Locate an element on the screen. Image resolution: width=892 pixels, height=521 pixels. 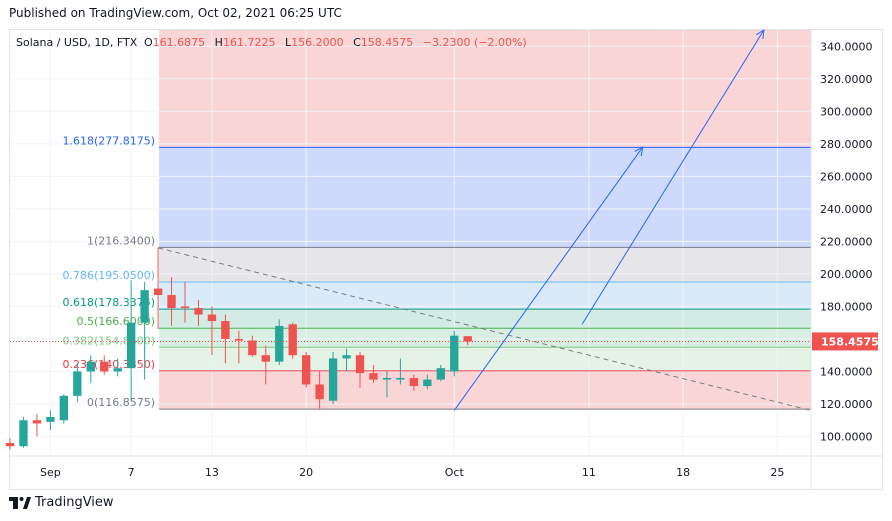
y-tick-label: 100.0000 is located at coordinates (846, 436).